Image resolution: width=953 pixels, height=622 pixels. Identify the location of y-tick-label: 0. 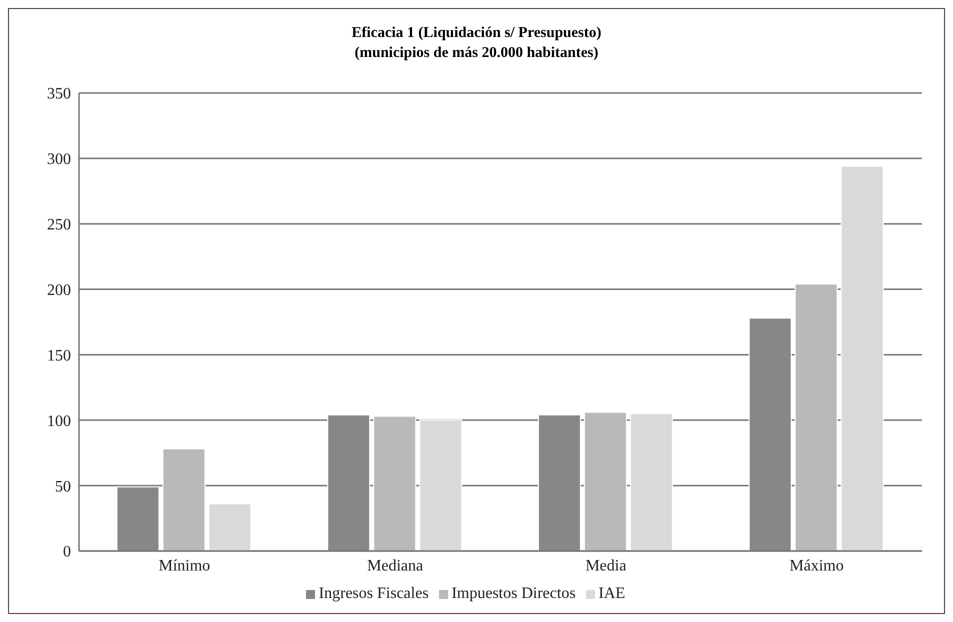
(67, 552).